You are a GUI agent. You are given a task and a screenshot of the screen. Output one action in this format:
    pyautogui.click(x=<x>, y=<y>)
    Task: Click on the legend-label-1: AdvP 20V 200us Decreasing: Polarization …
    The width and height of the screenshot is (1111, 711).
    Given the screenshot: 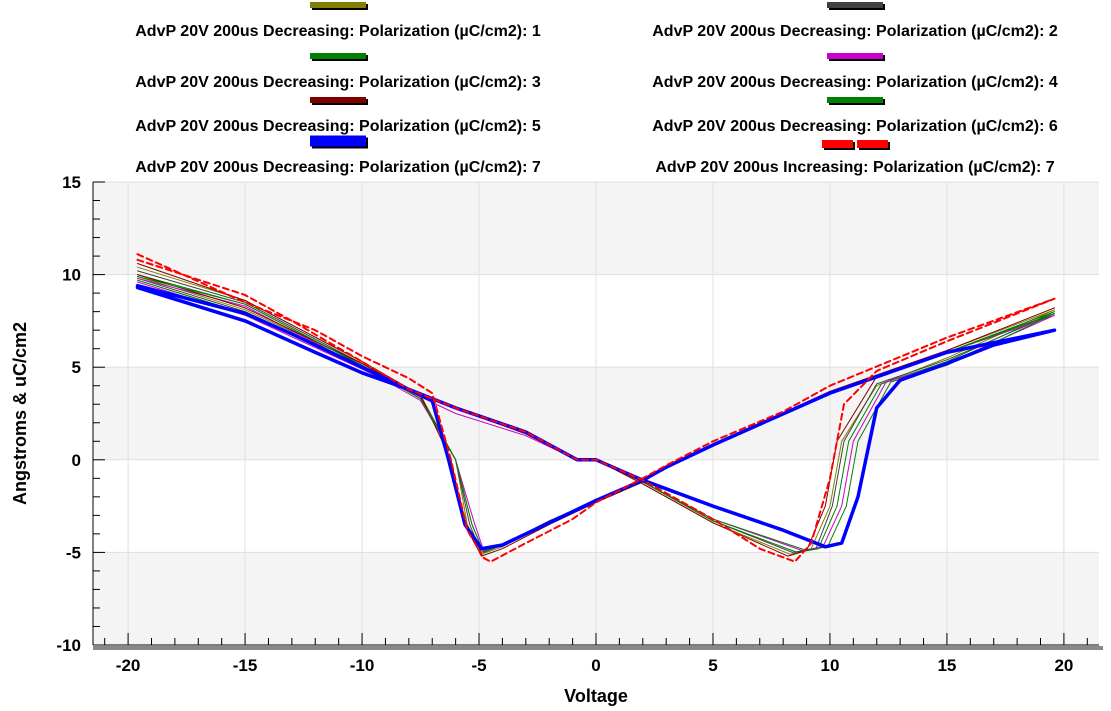 What is the action you would take?
    pyautogui.click(x=338, y=31)
    